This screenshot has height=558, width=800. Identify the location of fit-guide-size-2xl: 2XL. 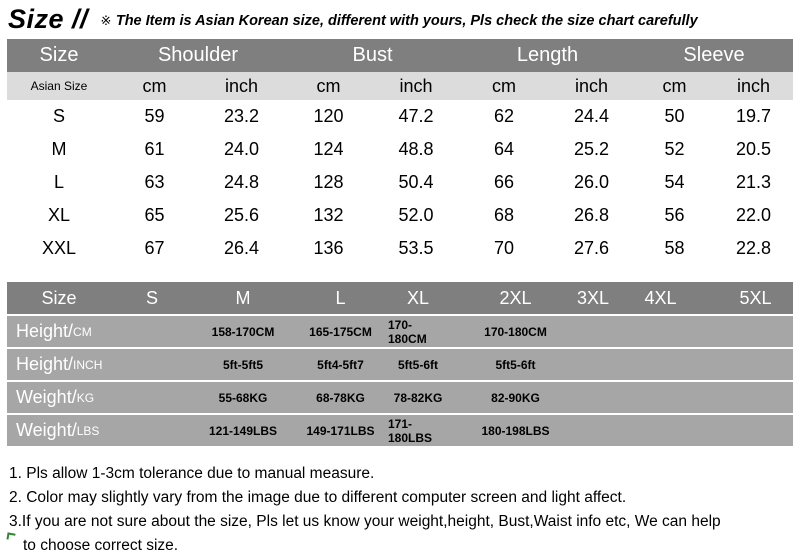
(515, 297).